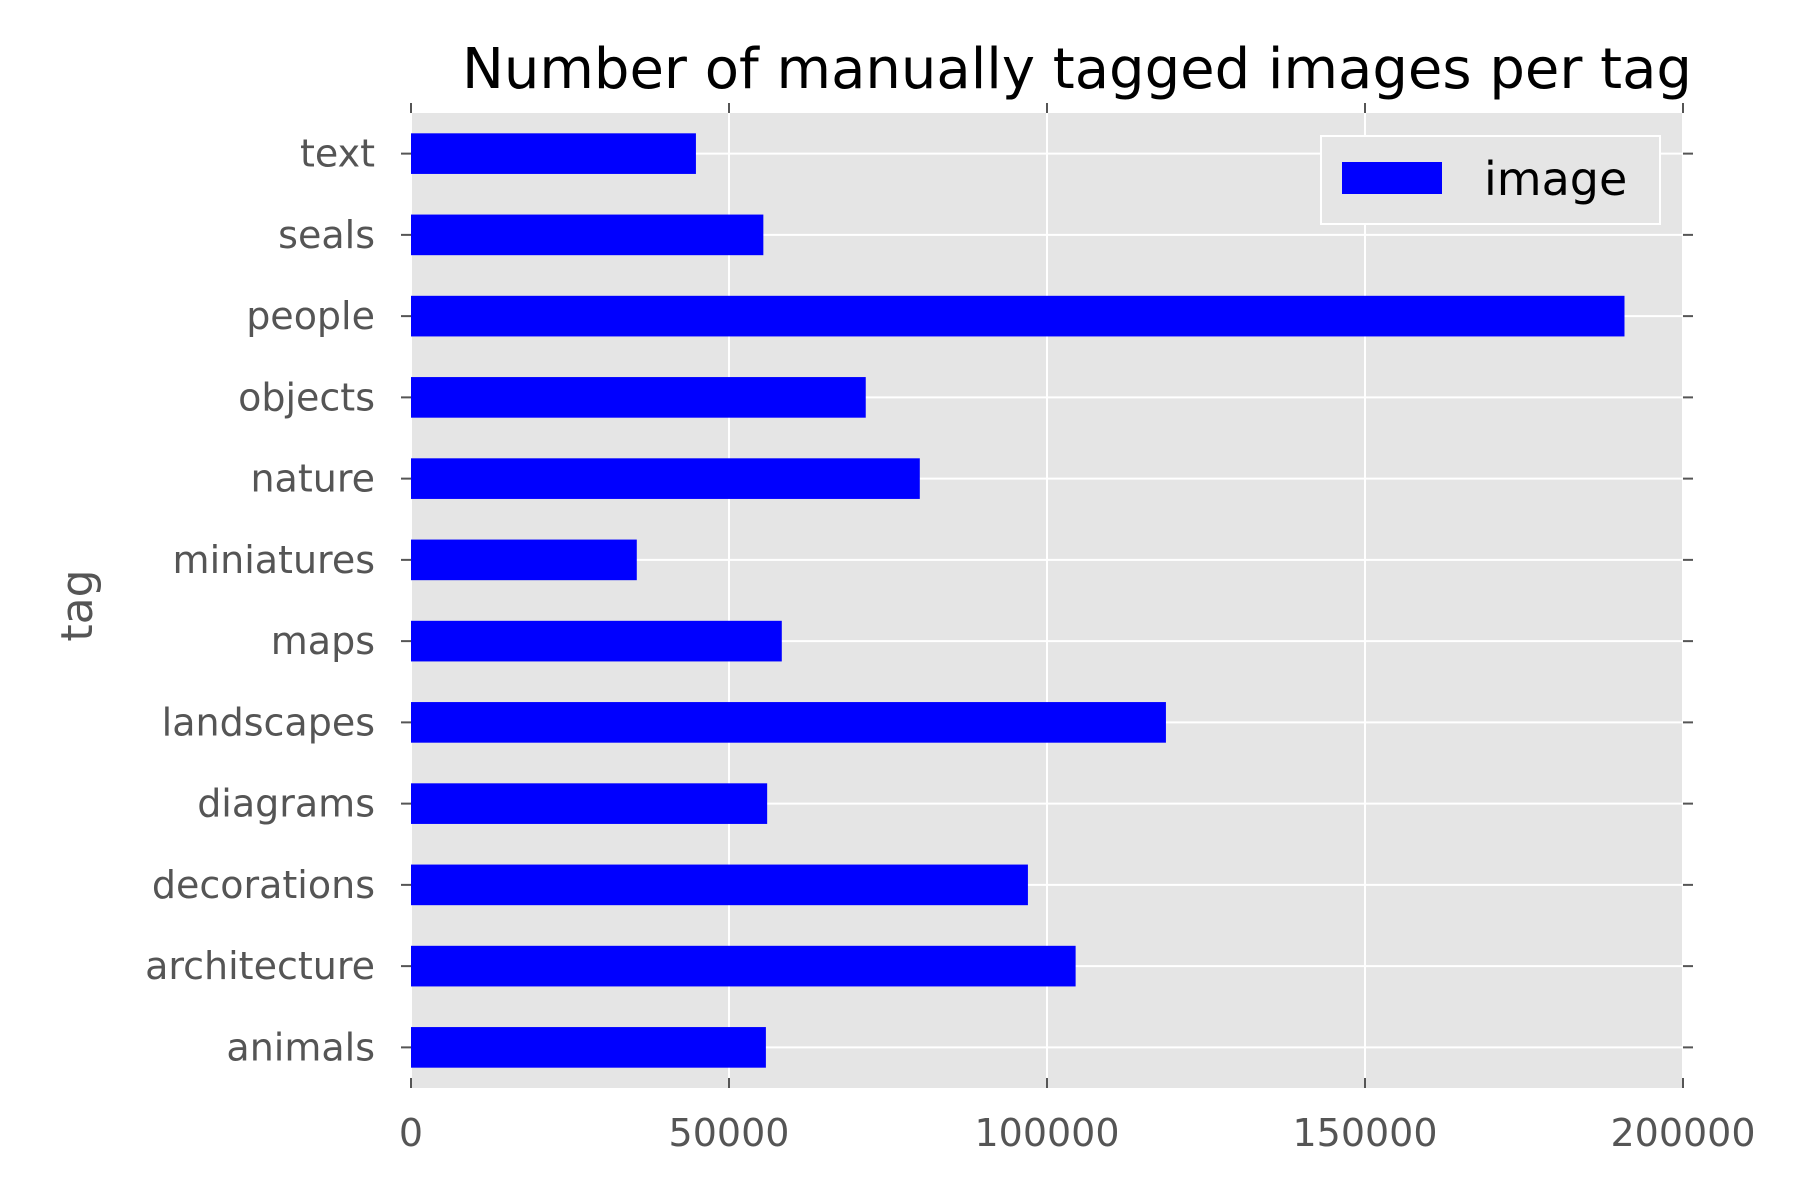 This screenshot has width=1800, height=1200. What do you see at coordinates (263, 885) in the screenshot?
I see `y-tick-label: decorations` at bounding box center [263, 885].